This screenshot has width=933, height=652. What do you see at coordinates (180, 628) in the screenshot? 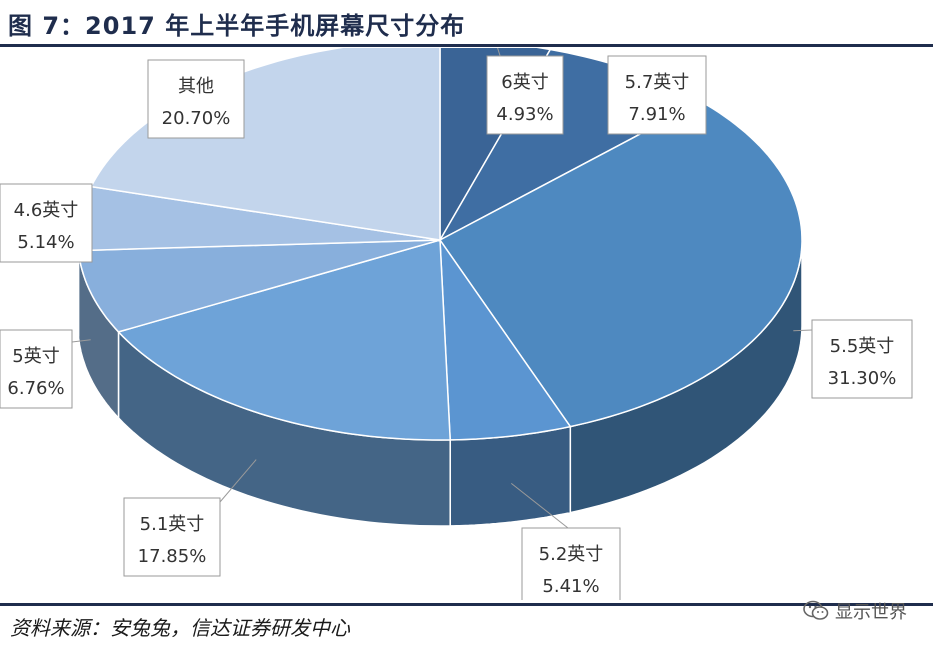
I see `source-note: 资料来源：安兔兔，信达证券研发中心` at bounding box center [180, 628].